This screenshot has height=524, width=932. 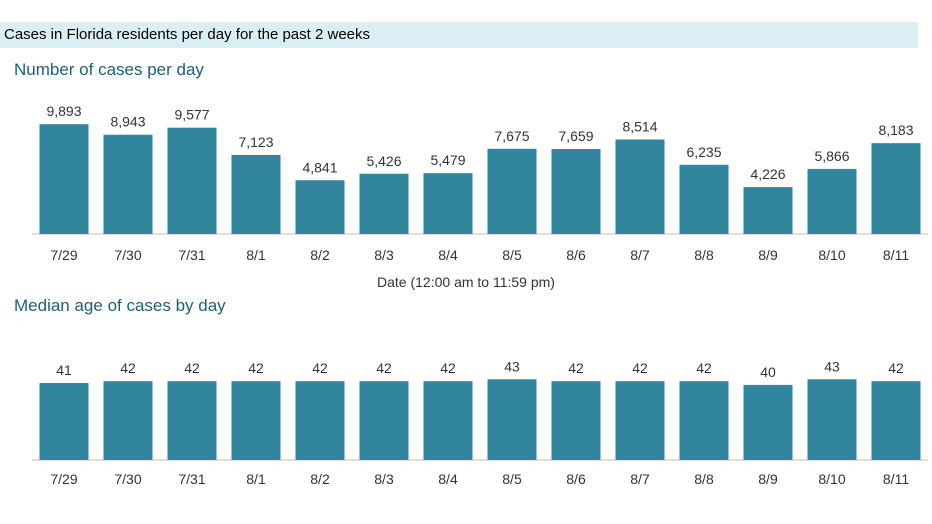 What do you see at coordinates (191, 479) in the screenshot?
I see `age-tick-label: 7/31` at bounding box center [191, 479].